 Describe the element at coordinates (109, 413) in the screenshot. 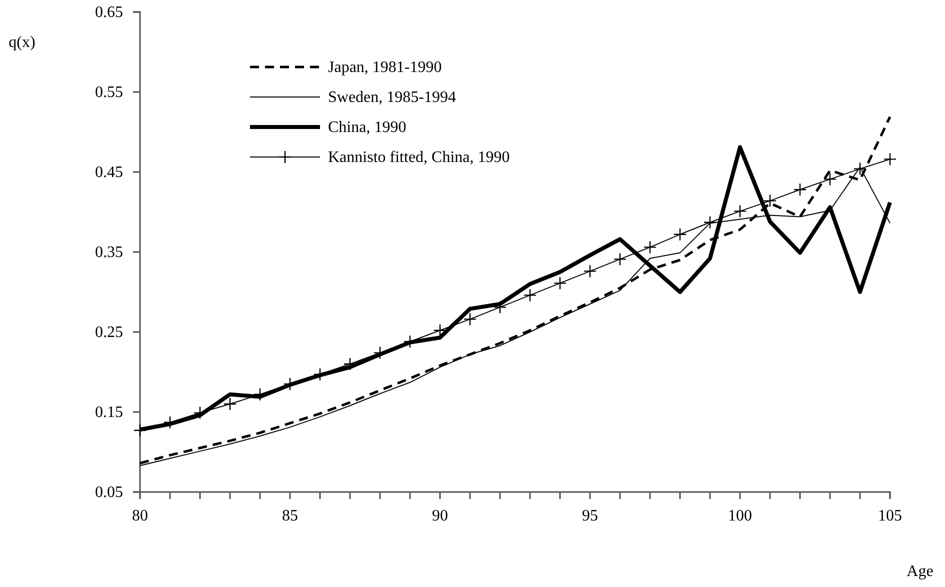

I see `y-tick-label: 0.15` at that location.